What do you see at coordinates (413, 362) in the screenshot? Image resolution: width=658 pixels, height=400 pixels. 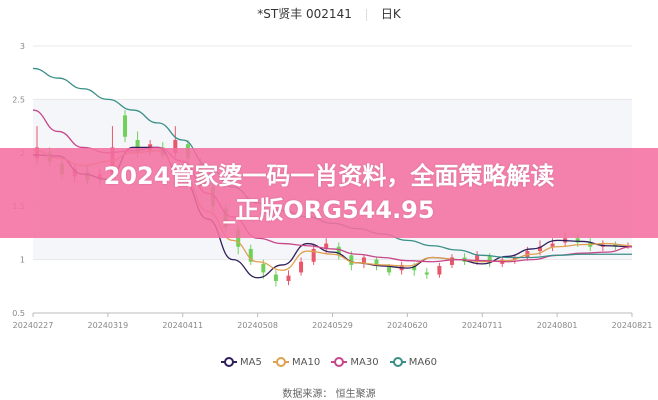 I see `legend-item-ma60: MA60` at bounding box center [413, 362].